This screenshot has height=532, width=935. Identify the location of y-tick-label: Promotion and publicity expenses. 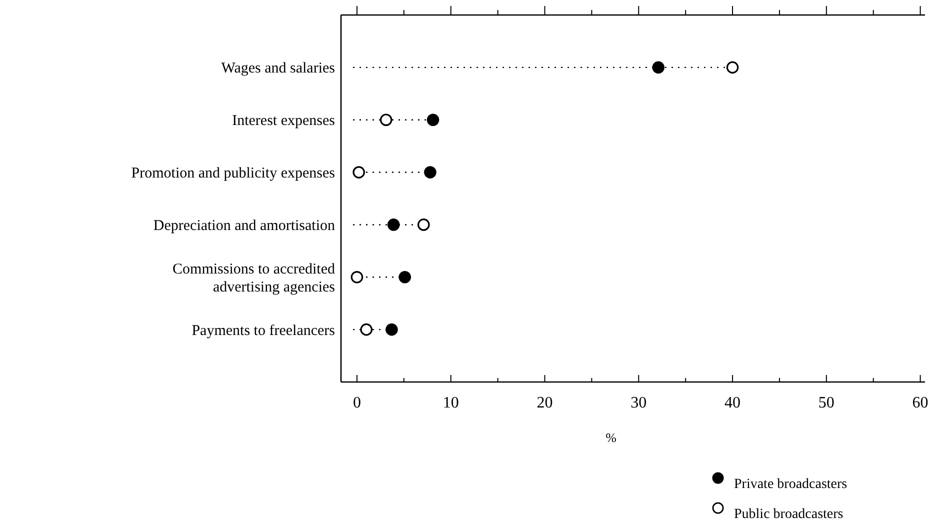
(233, 174).